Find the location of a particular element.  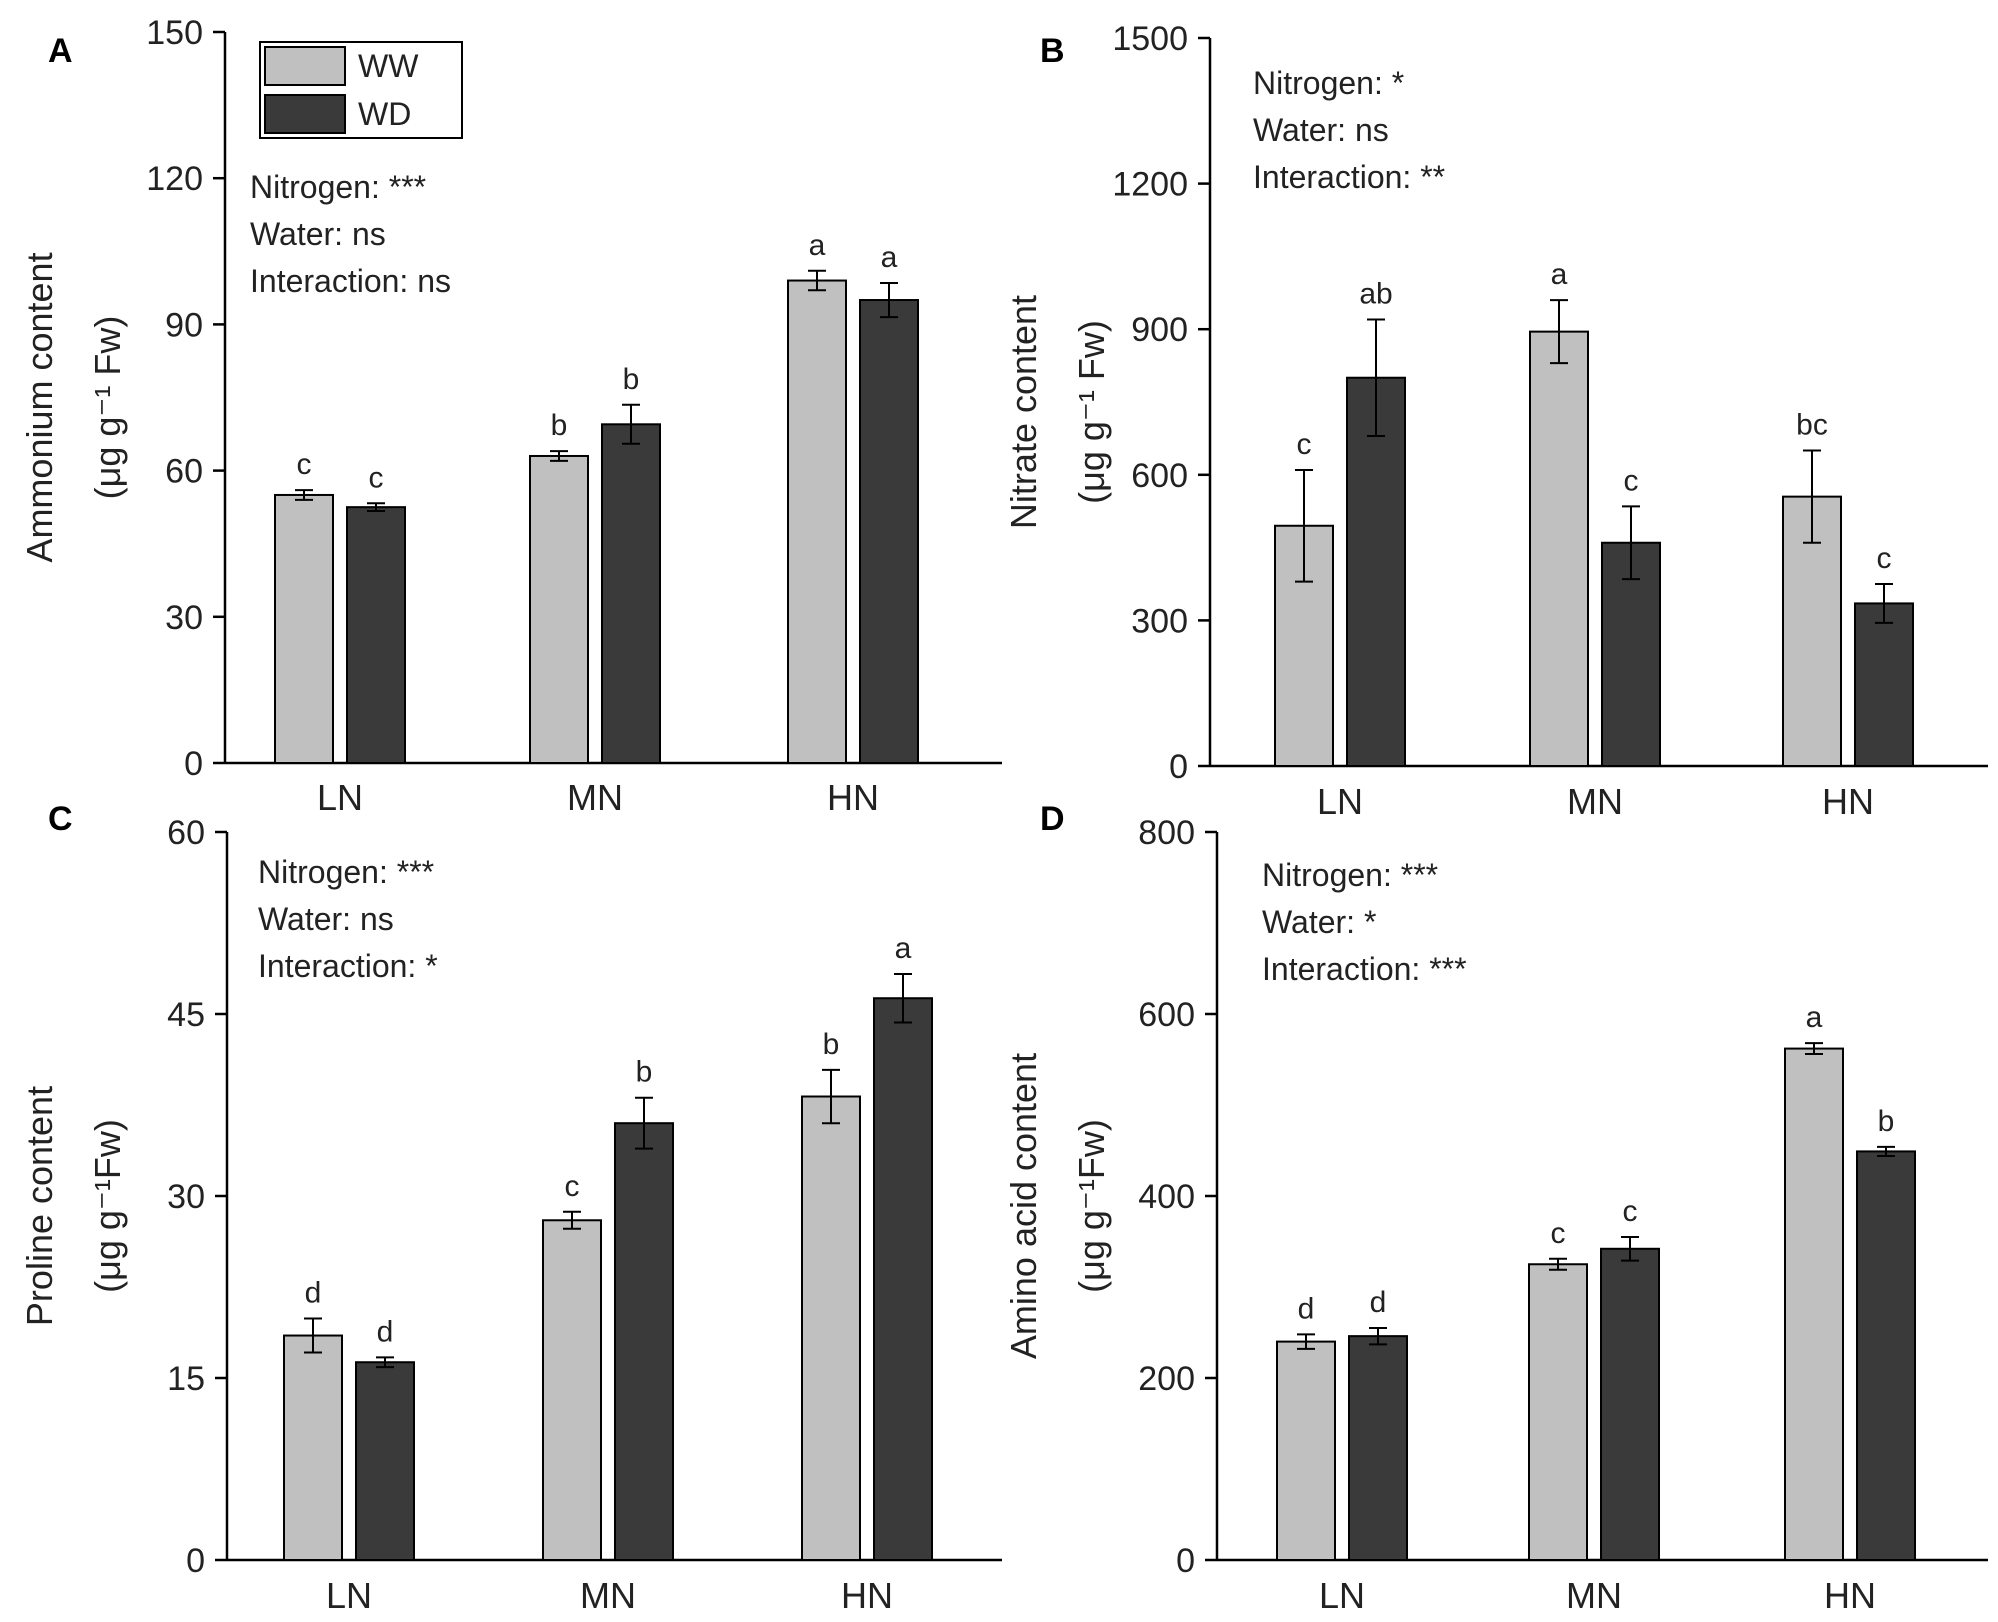

panel-letter: C is located at coordinates (60, 819).